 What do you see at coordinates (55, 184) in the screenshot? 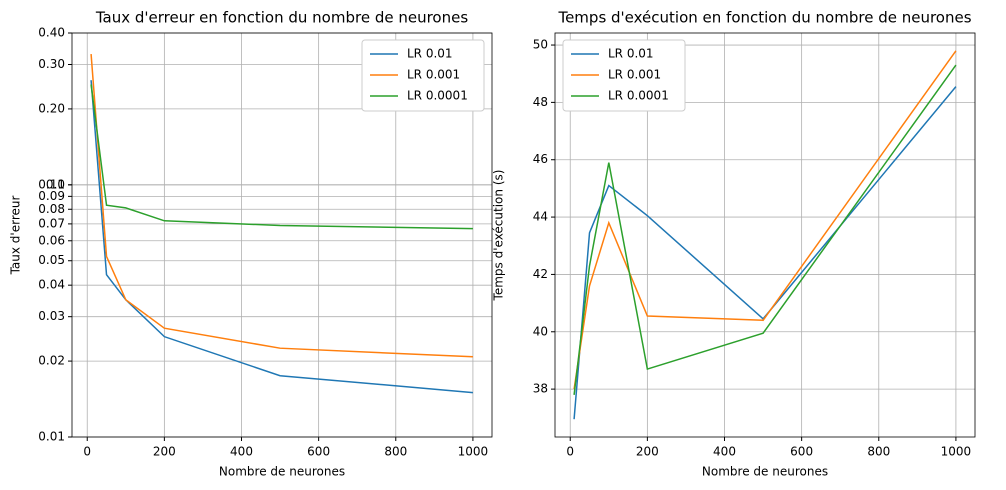
I see `y-tick-label: 0.1` at bounding box center [55, 184].